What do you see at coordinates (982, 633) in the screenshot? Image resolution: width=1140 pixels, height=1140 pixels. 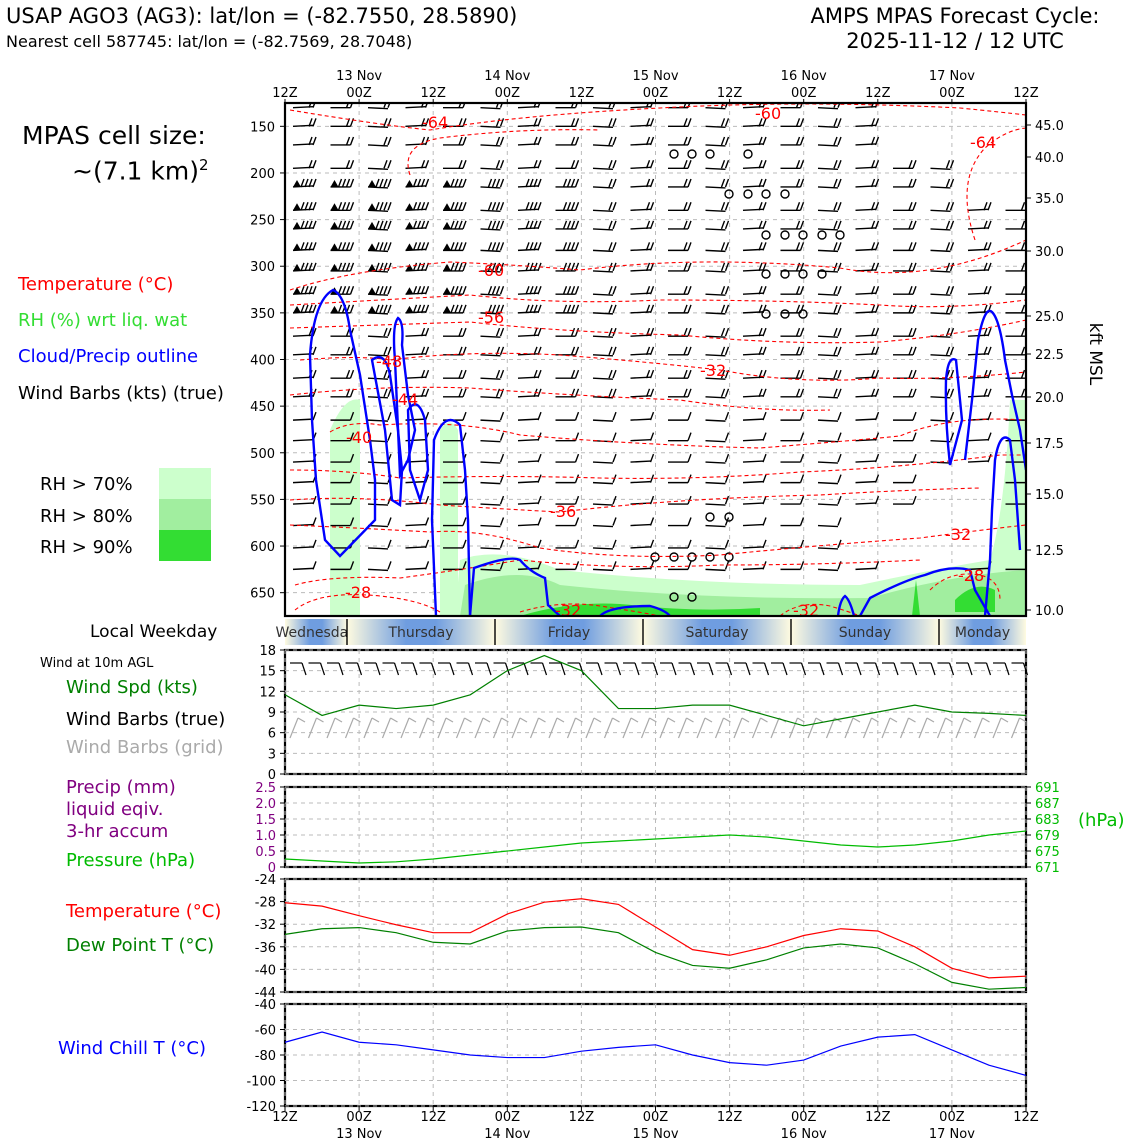 I see `weekday-name: Monday` at bounding box center [982, 633].